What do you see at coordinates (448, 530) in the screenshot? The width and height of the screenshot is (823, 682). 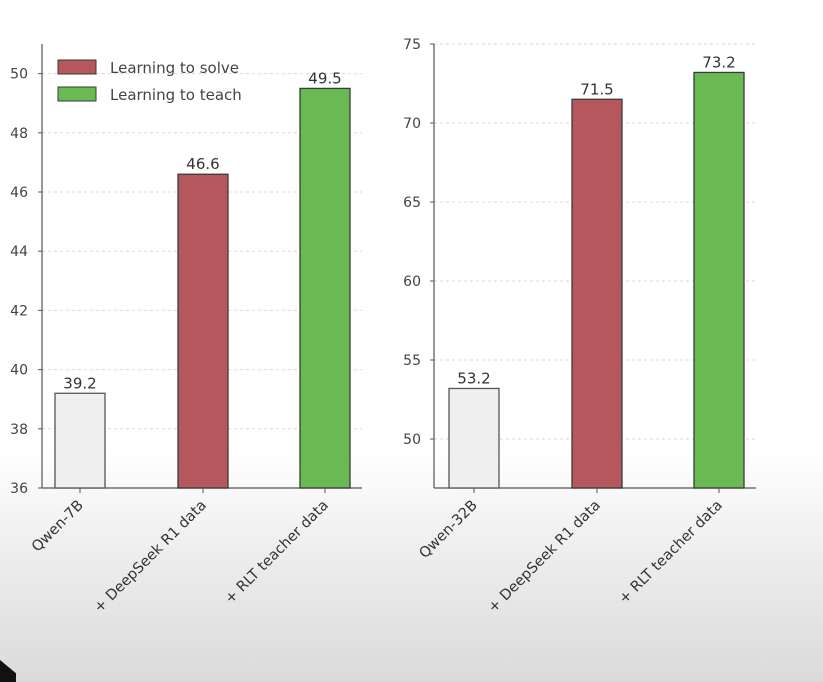 I see `x-category-label: Qwen-32B` at bounding box center [448, 530].